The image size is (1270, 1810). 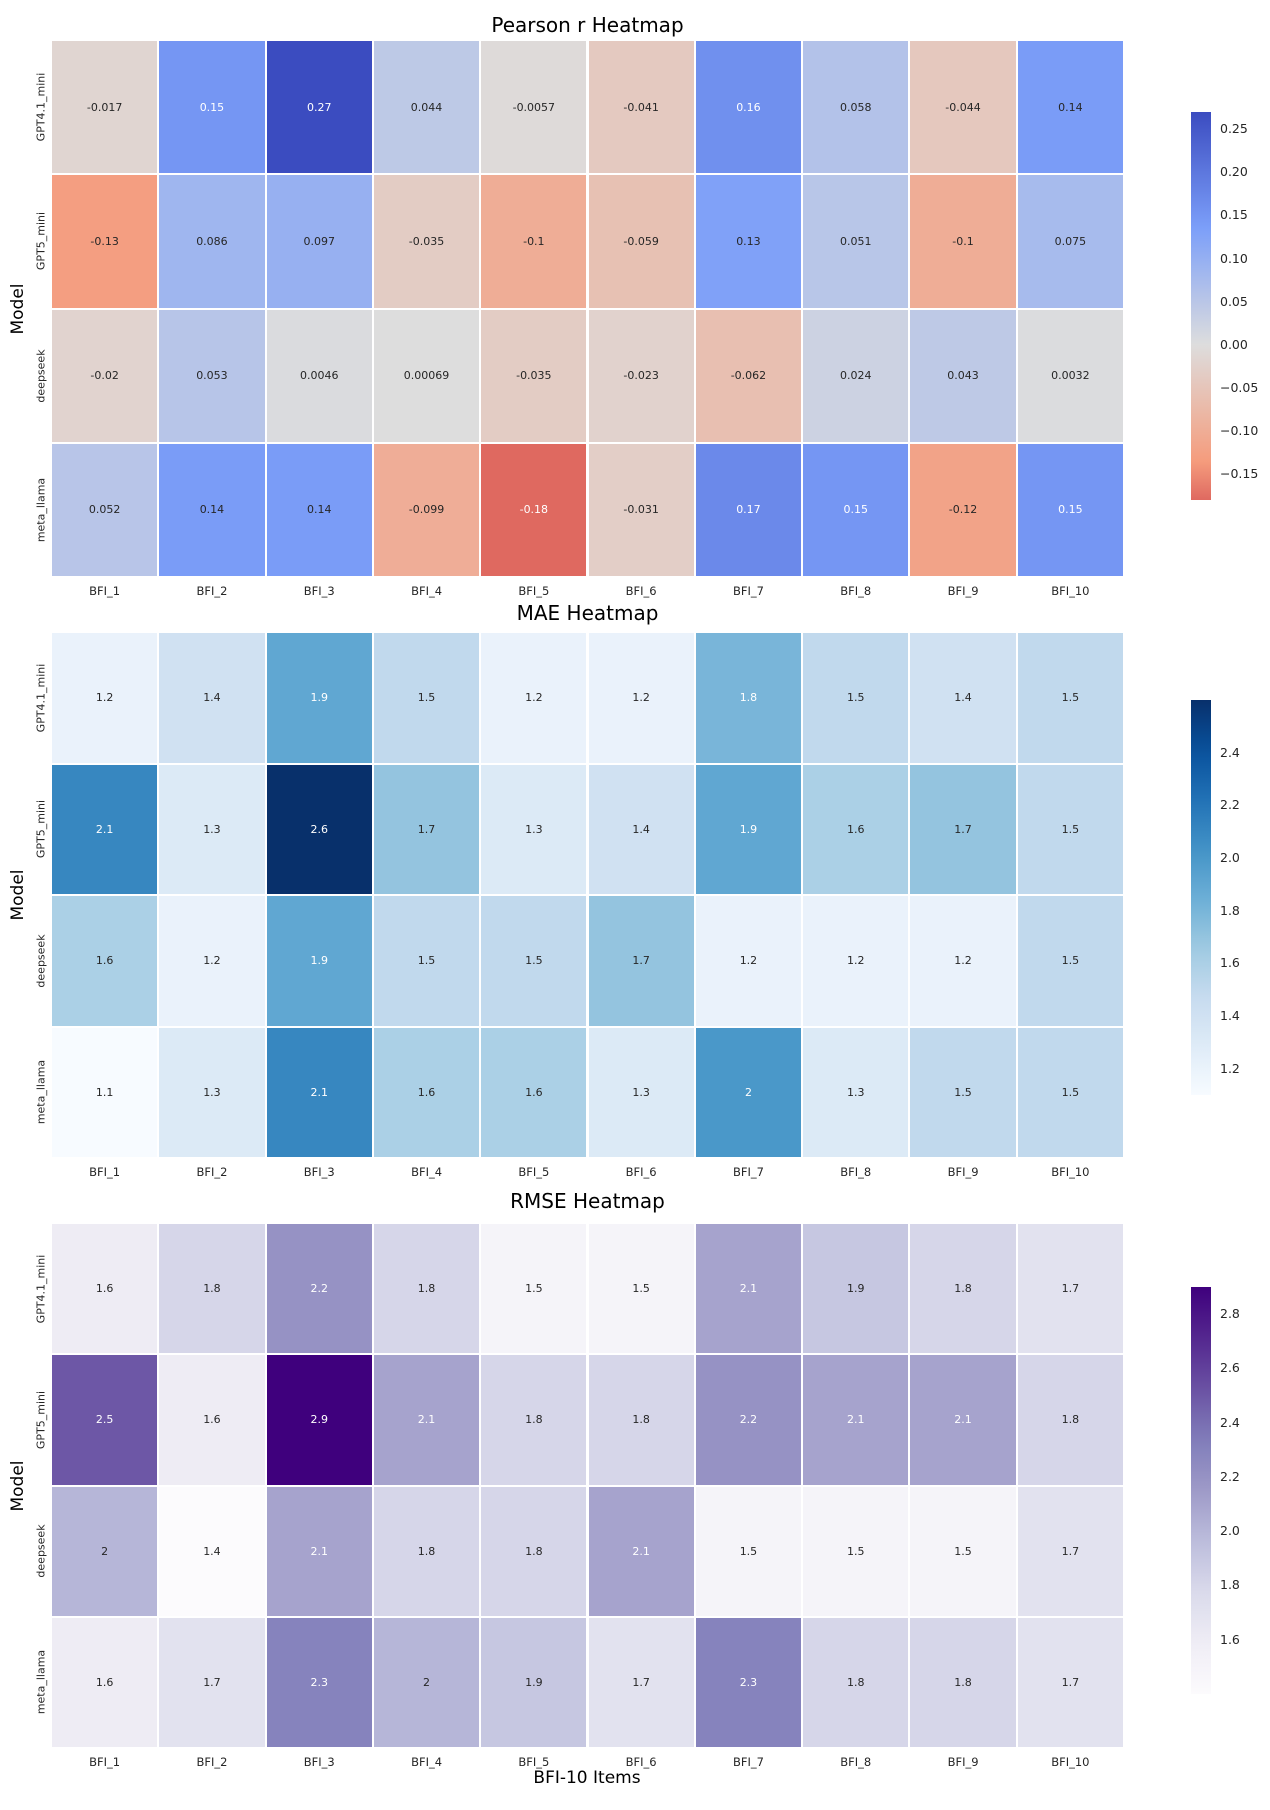 I want to click on cell-value: 0.13, so click(x=748, y=241).